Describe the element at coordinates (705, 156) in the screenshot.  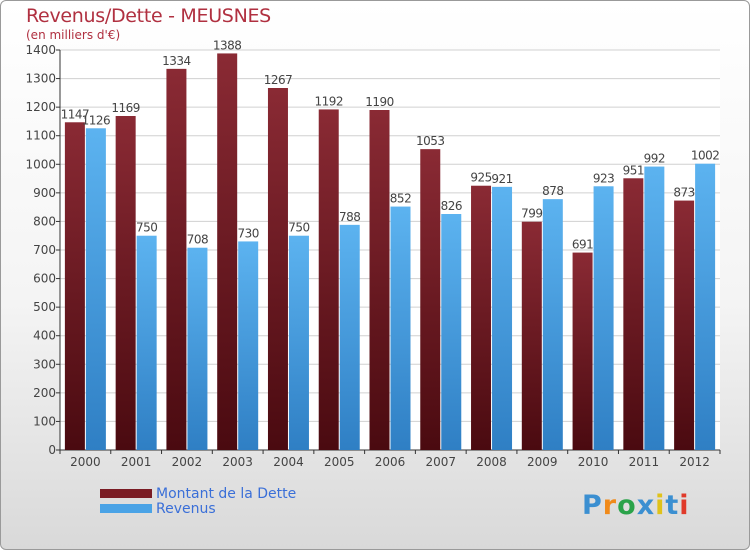
I see `data-label-revenus: 1002` at that location.